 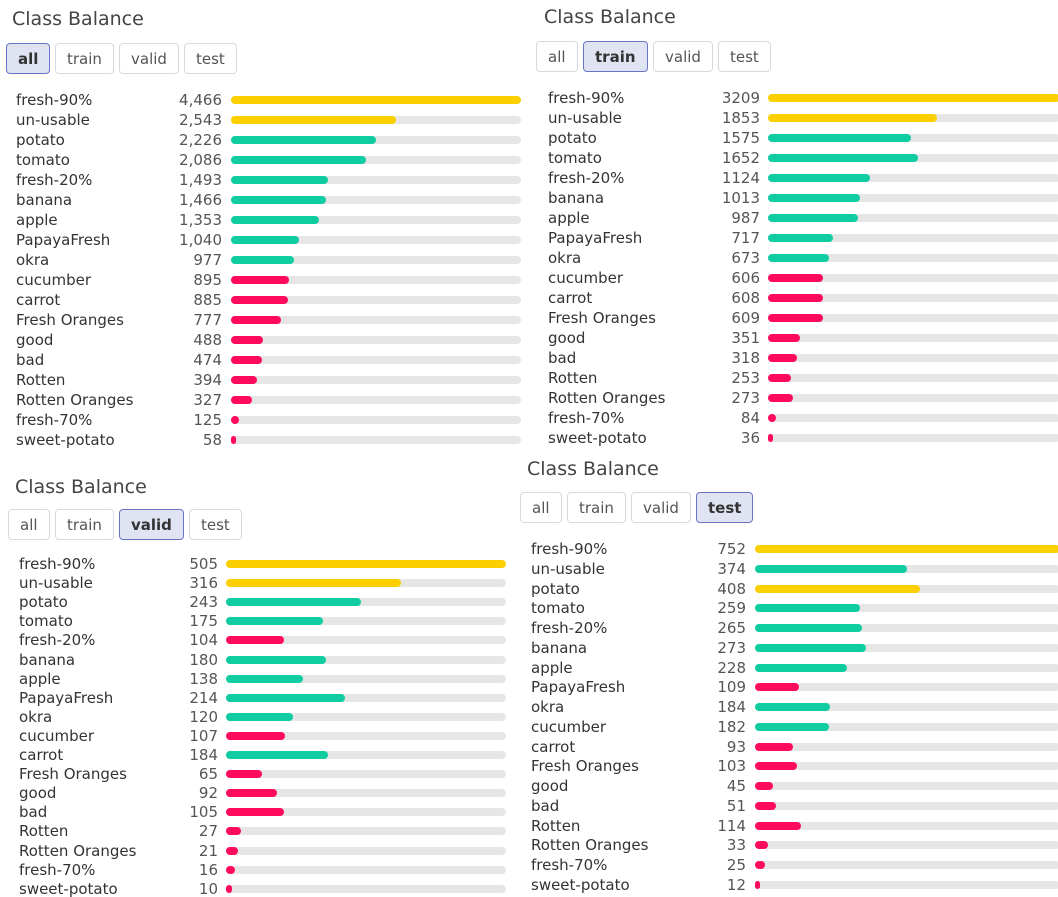 What do you see at coordinates (740, 118) in the screenshot?
I see `count-label: 1853` at bounding box center [740, 118].